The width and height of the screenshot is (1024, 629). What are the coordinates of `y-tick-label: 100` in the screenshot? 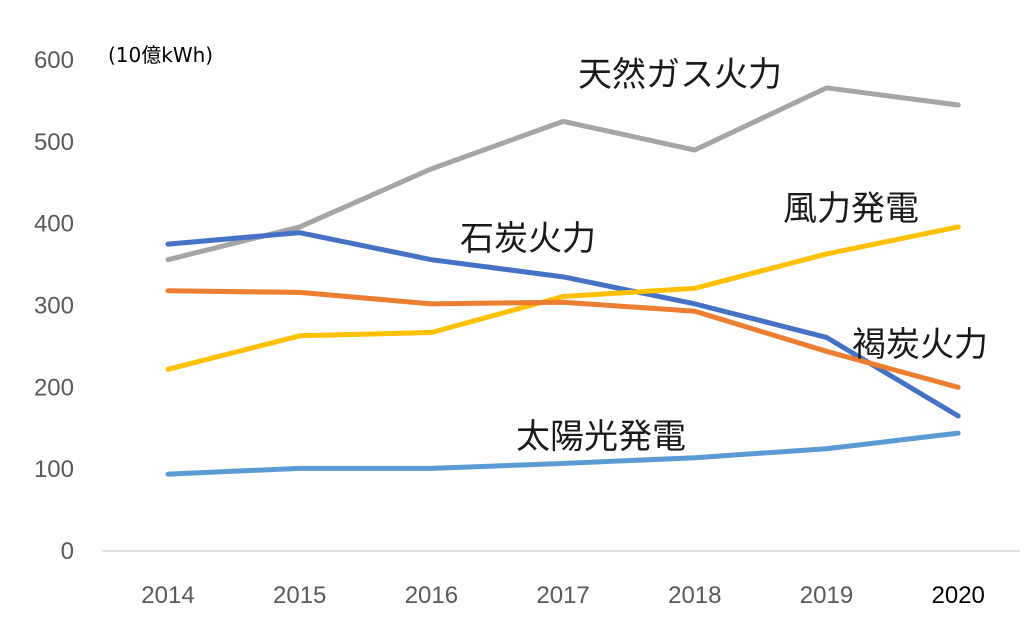 It's located at (54, 469).